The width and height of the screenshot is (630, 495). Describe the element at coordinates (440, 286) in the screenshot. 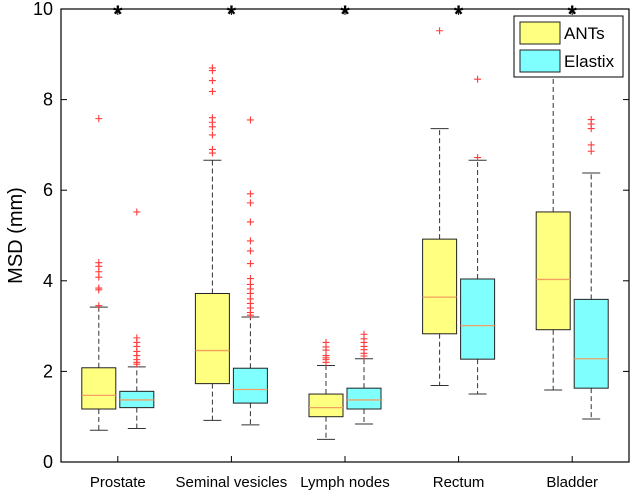

I see `box-ants-rectum` at that location.